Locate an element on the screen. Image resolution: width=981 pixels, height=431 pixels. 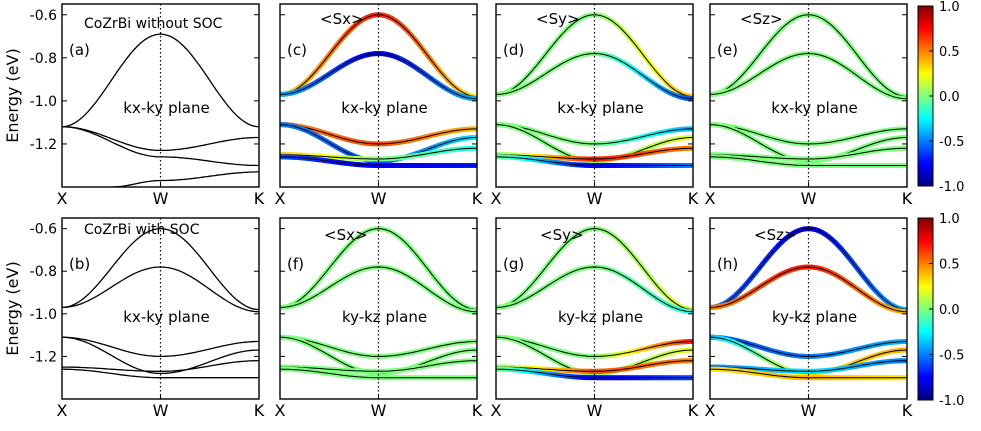
panel-h-band1 is located at coordinates (808, 269).